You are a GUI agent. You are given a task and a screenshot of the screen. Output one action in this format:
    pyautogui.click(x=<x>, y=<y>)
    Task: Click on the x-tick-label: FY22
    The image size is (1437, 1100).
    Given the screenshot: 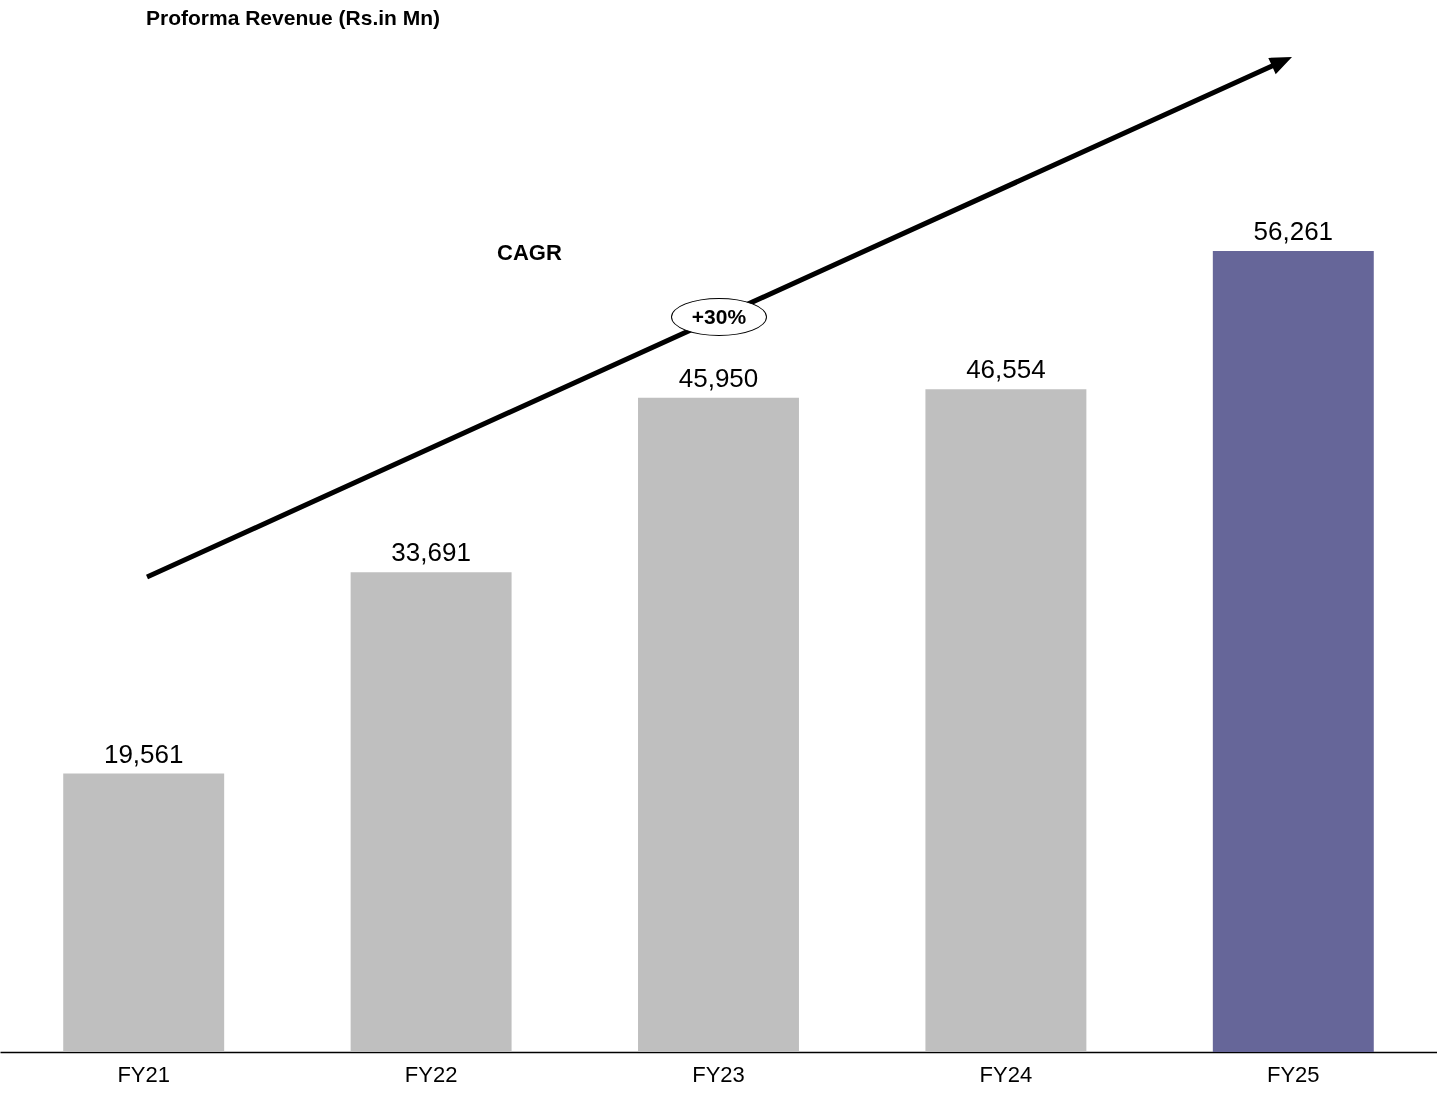 What is the action you would take?
    pyautogui.click(x=431, y=1074)
    